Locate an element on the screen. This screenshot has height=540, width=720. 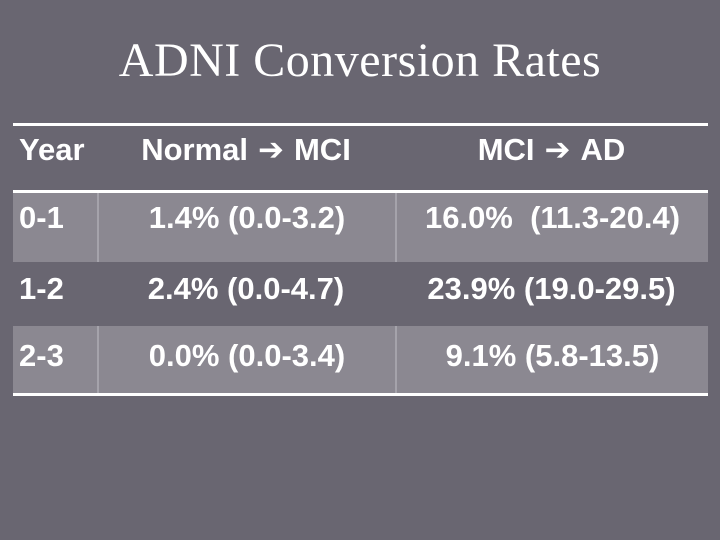
table-row-year-2-3: 2-3 0.0% (0.0-3.4) 9.1% (5.8-13.5) is located at coordinates (360, 359).